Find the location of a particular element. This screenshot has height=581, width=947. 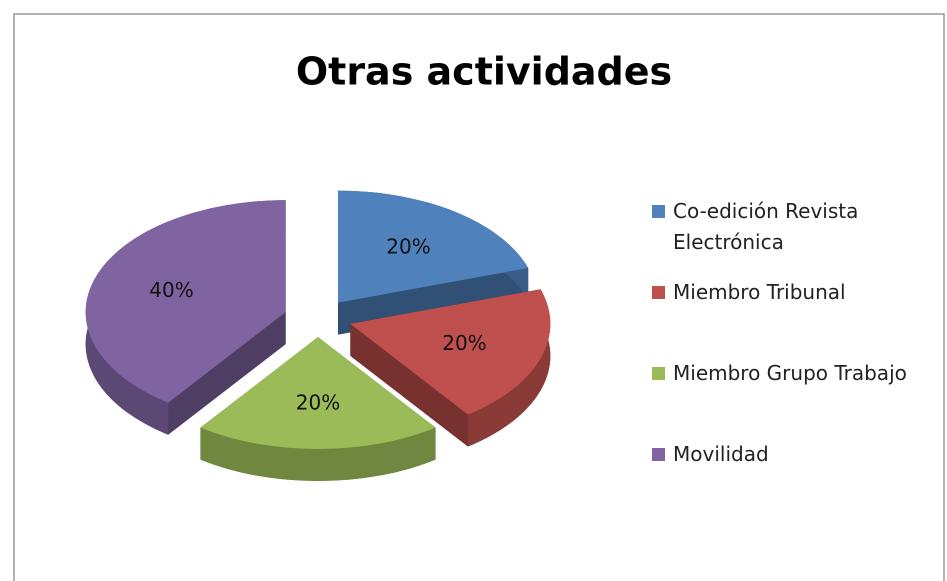

legend-label: Miembro Tribunal is located at coordinates (759, 292).